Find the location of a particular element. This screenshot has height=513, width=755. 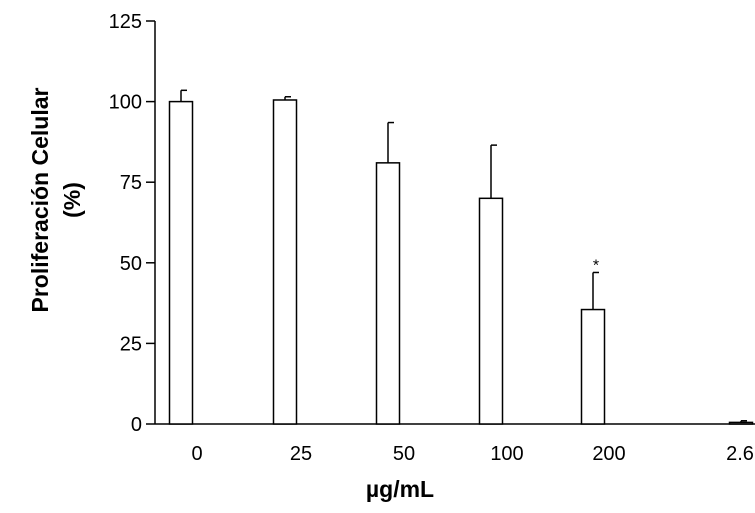

y-axis-title: Proliferación Celular is located at coordinates (40, 199).